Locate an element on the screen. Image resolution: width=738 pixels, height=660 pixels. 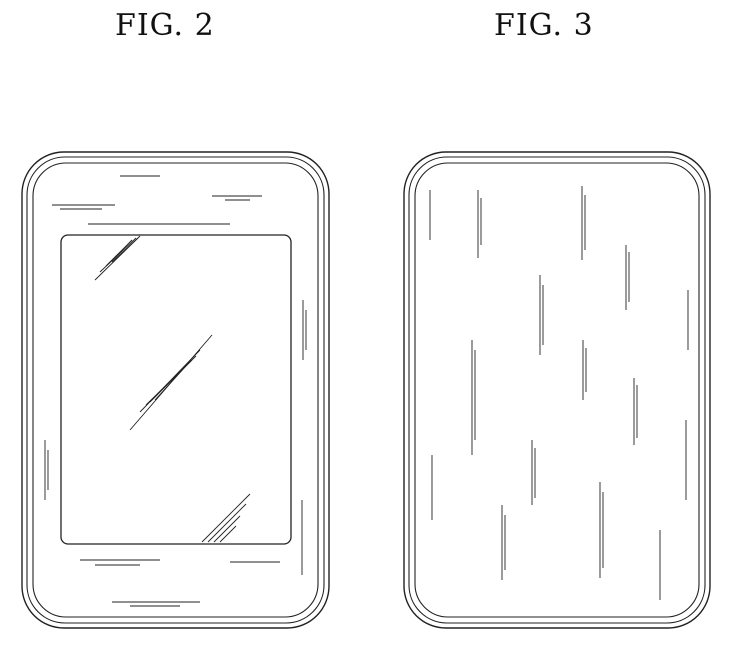
screen-reflection-lines is located at coordinates (172, 389).